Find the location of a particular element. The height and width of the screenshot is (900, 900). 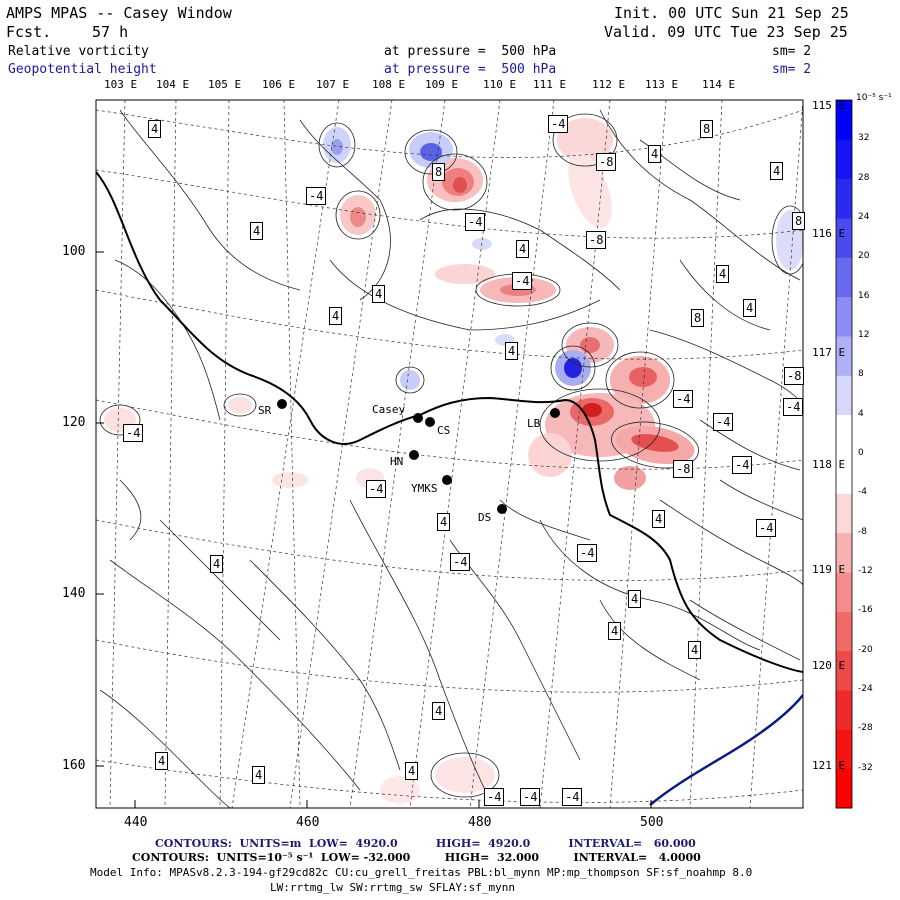

right-lon-label: 117 E is located at coordinates (829, 352).